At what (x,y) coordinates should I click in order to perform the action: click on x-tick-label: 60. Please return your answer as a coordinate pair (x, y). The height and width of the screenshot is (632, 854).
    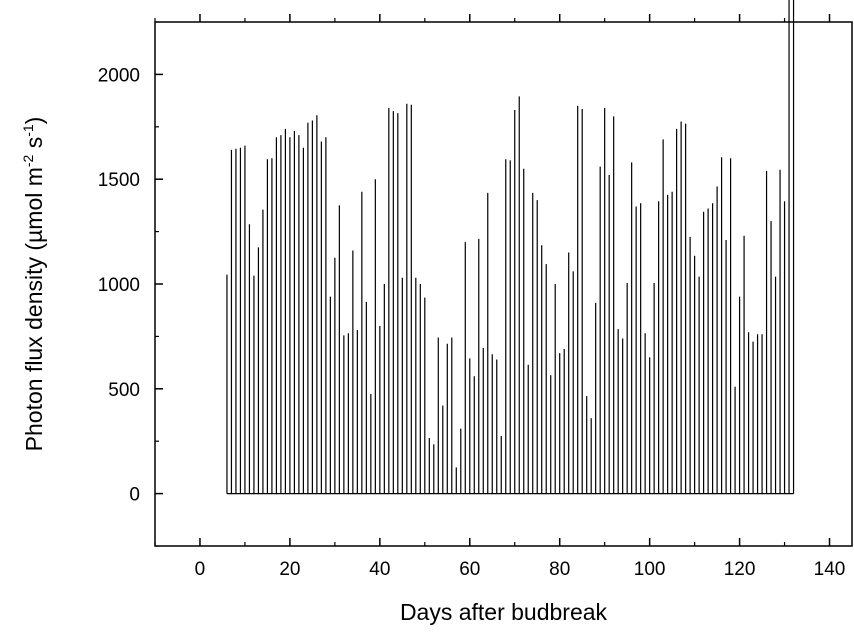
    Looking at the image, I should click on (469, 569).